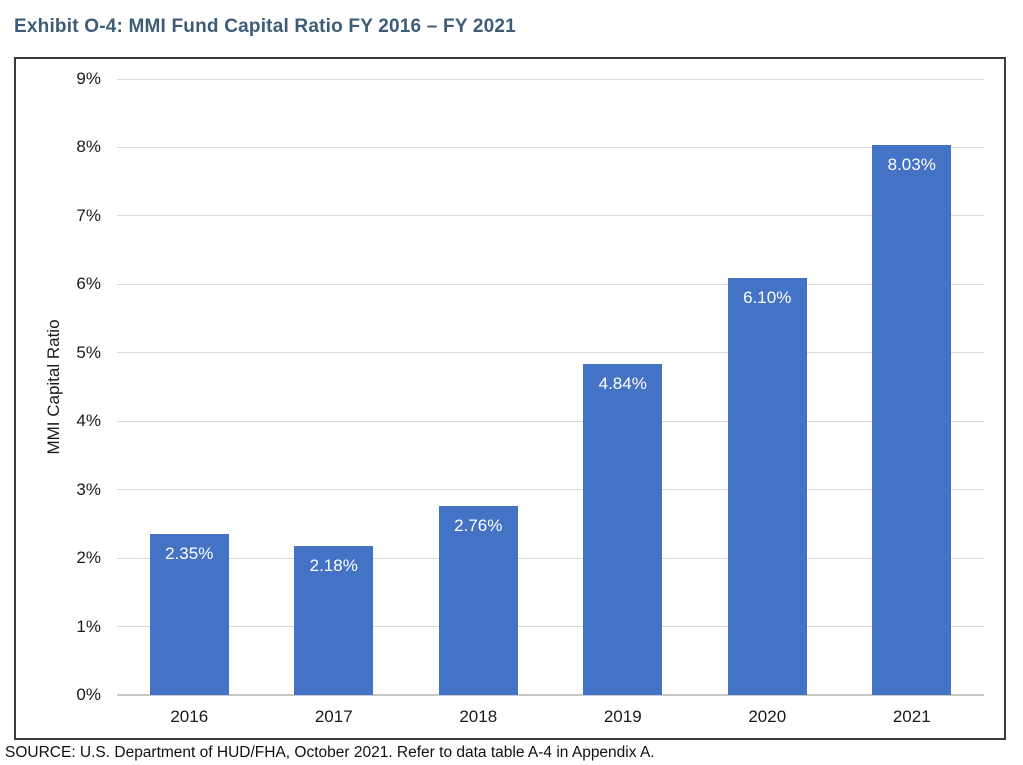  I want to click on y-tick-label: 9%, so click(88, 78).